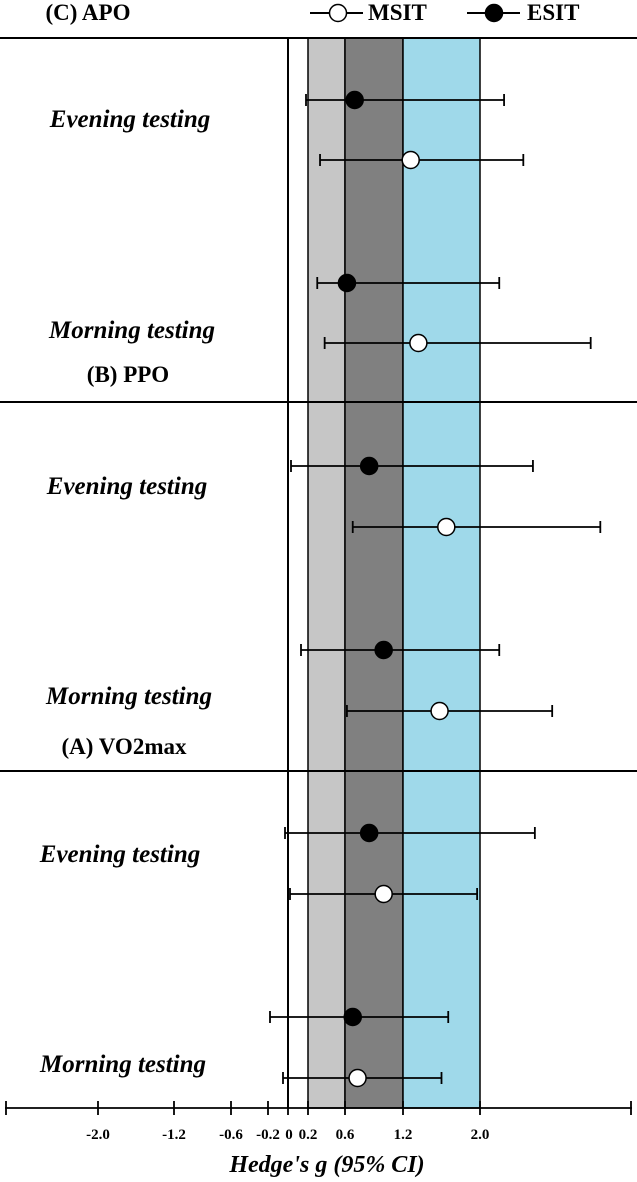  What do you see at coordinates (444, 12) in the screenshot?
I see `legend: MSIT ESIT` at bounding box center [444, 12].